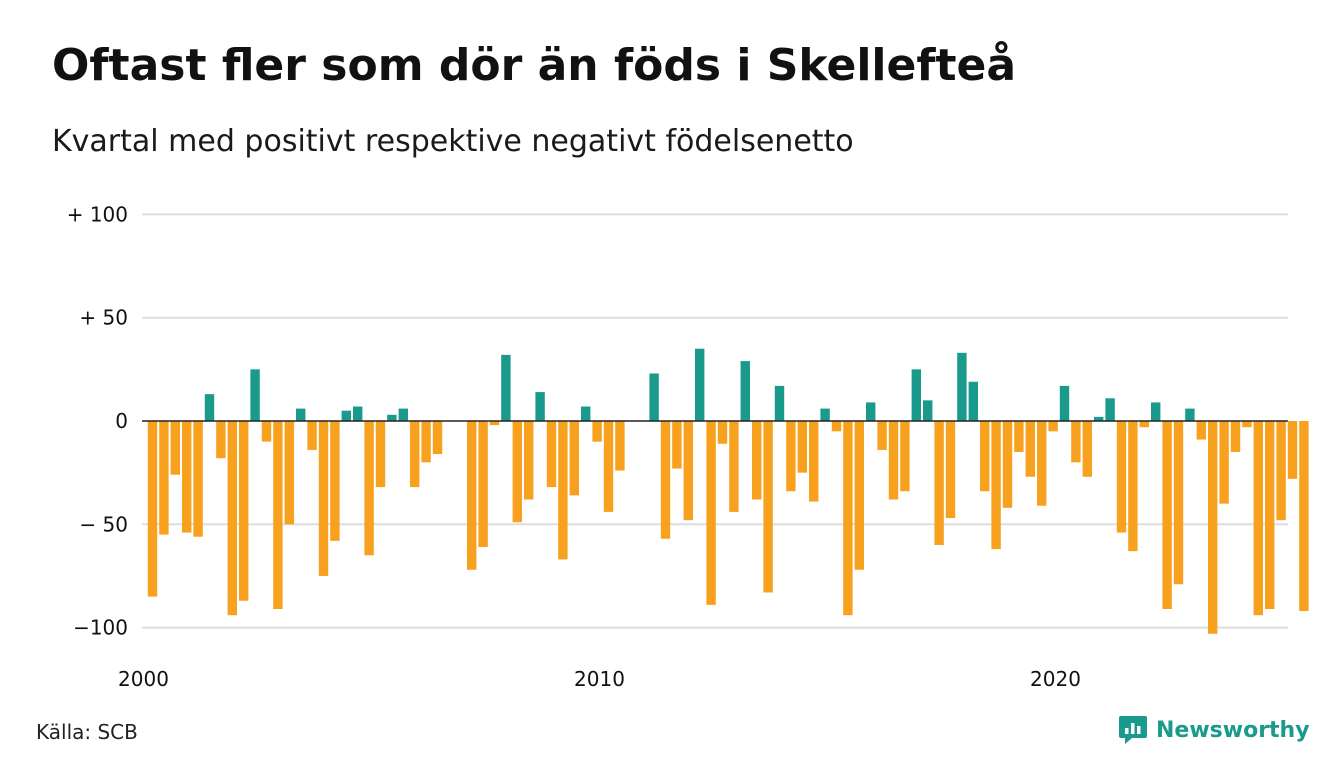 The width and height of the screenshot is (1340, 780). I want to click on source-note: Källa: SCB, so click(87, 732).